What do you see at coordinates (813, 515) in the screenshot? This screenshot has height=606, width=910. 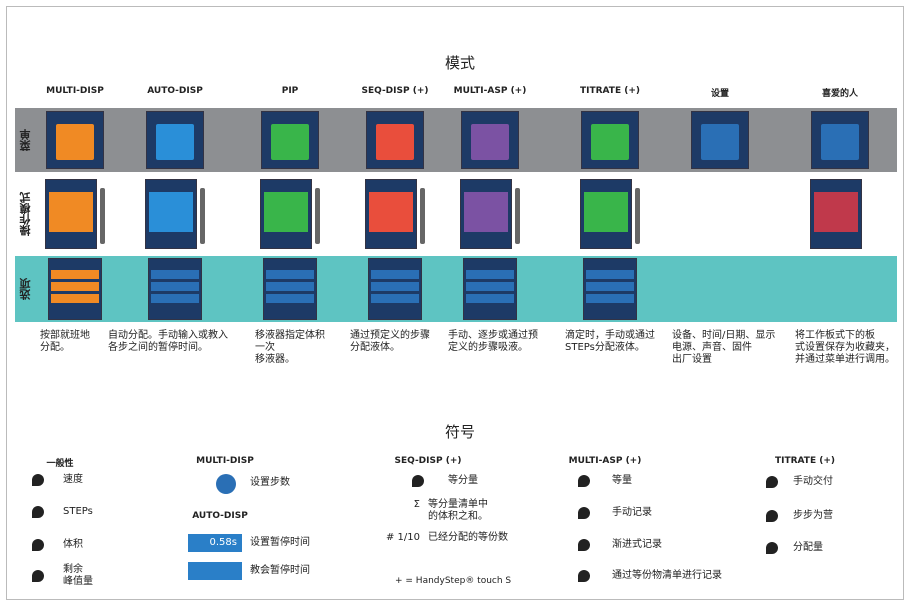 I see `symbol-label: 步步为营` at bounding box center [813, 515].